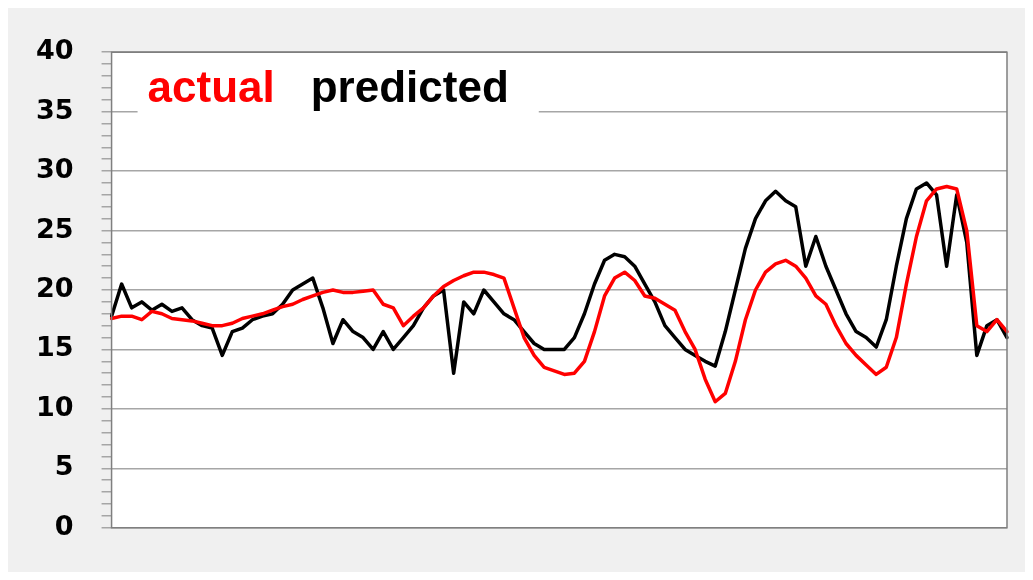 The image size is (1033, 580). Describe the element at coordinates (64, 466) in the screenshot. I see `y-tick-label: 5` at that location.